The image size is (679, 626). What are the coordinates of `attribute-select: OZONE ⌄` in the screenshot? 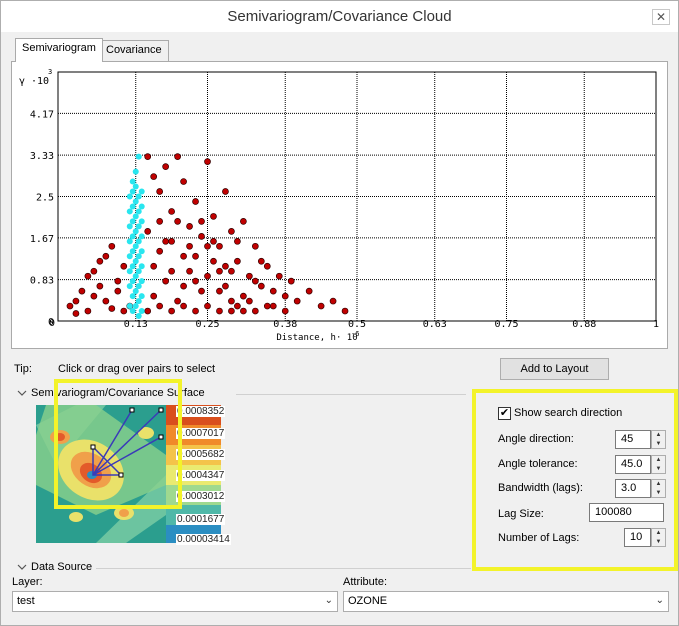 It's located at (506, 601).